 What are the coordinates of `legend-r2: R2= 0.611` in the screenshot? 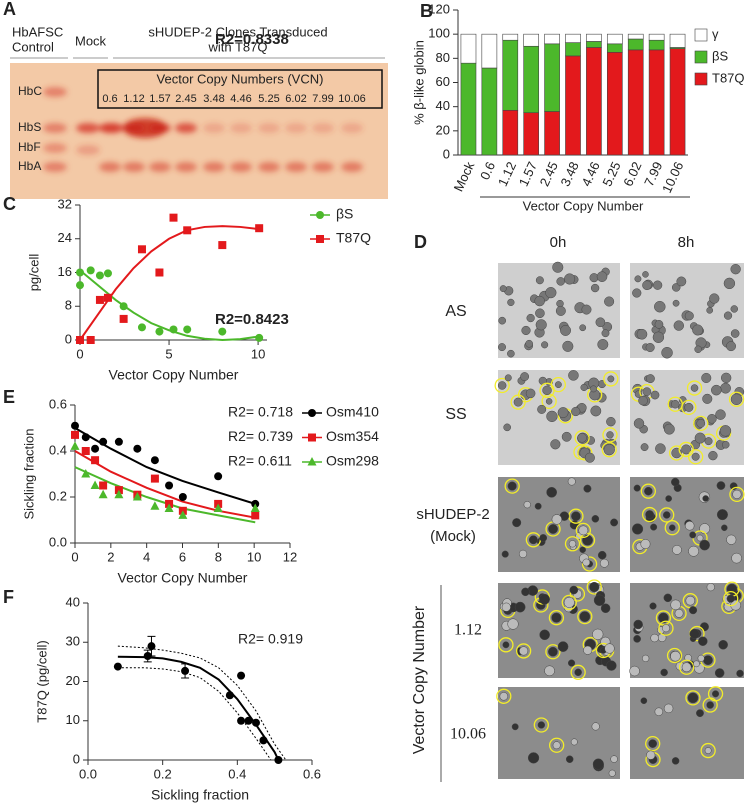 It's located at (260, 461).